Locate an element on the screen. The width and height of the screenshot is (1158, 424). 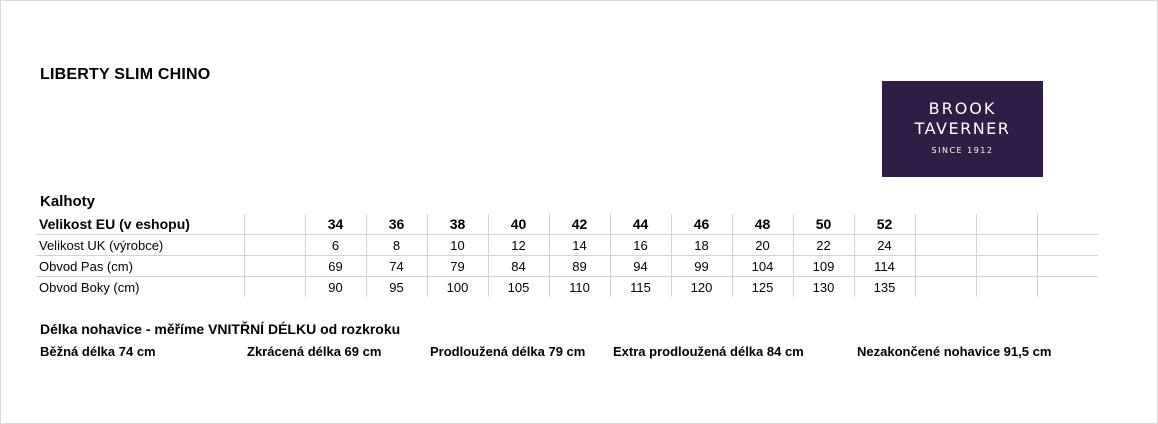
table-cell: 109 is located at coordinates (824, 266).